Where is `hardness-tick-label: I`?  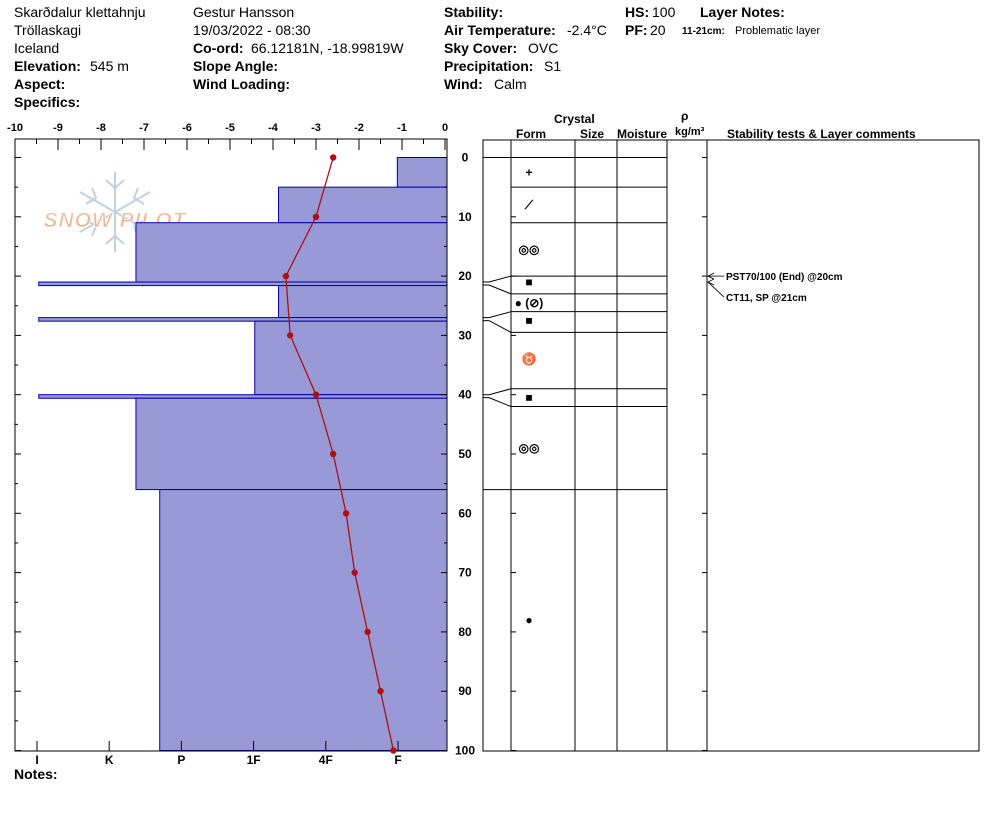 hardness-tick-label: I is located at coordinates (36, 760).